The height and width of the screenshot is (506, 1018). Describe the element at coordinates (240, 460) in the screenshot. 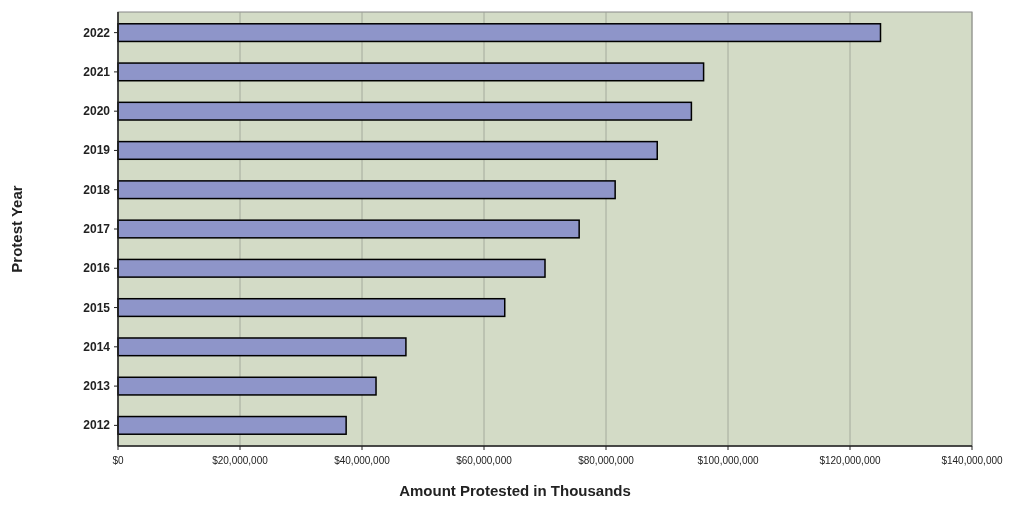

I see `x-tick-label: $20,000,000` at that location.